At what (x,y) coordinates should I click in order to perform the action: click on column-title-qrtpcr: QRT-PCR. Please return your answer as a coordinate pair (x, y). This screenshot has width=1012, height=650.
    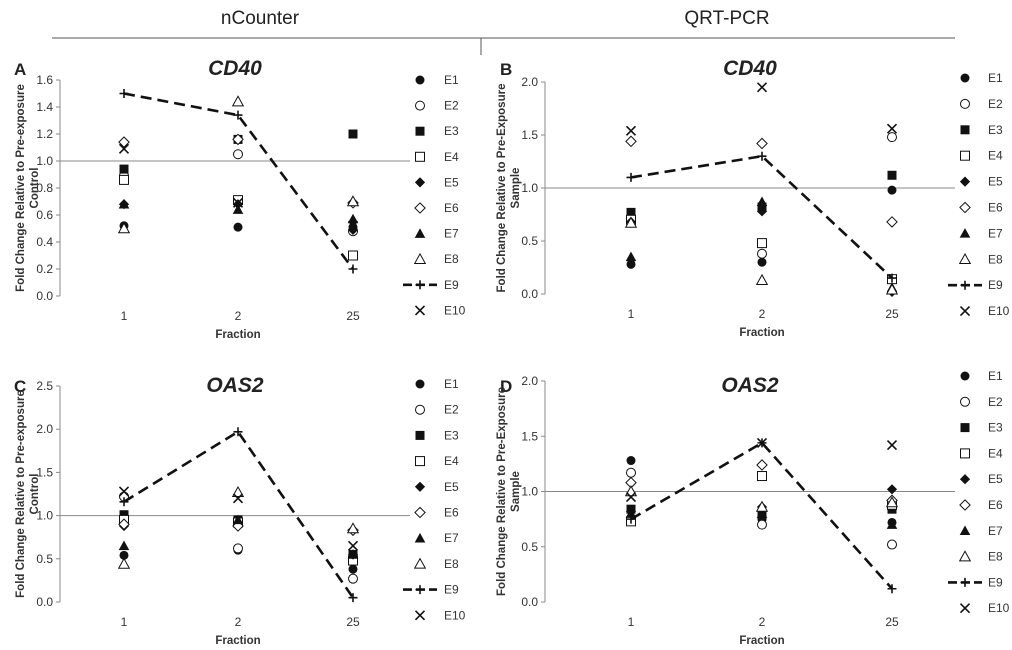
    Looking at the image, I should click on (726, 18).